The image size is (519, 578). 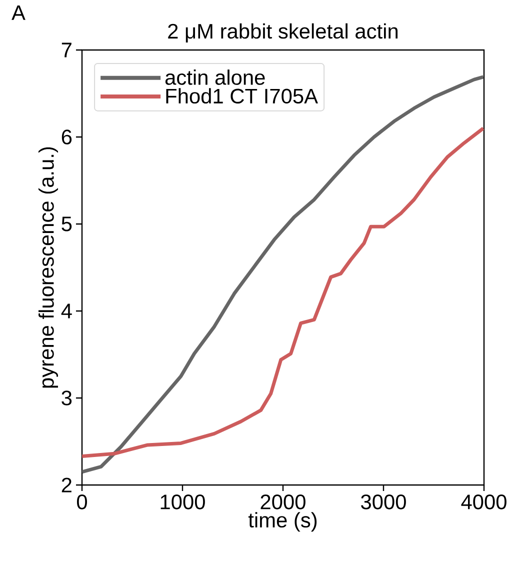 What do you see at coordinates (283, 32) in the screenshot?
I see `chart-title: 2 μM rabbit skeletal actin` at bounding box center [283, 32].